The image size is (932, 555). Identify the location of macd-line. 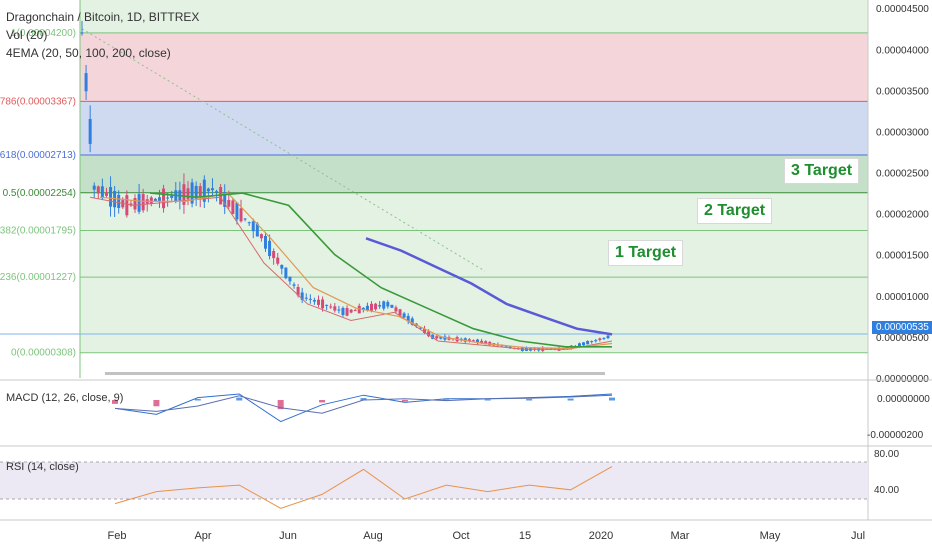
(363, 408).